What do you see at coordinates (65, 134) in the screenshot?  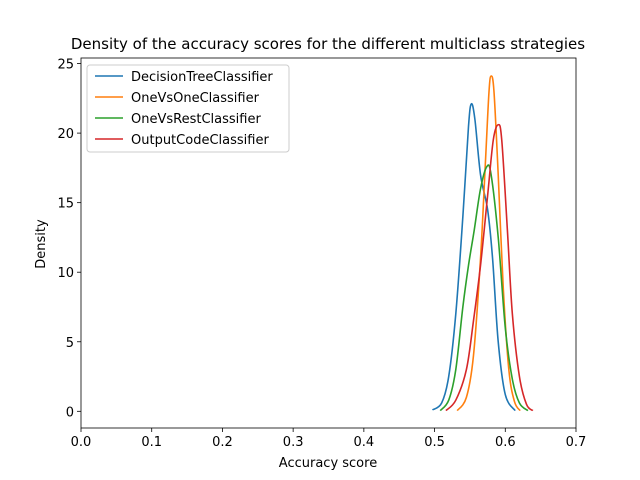 I see `y-tick-label: 20` at bounding box center [65, 134].